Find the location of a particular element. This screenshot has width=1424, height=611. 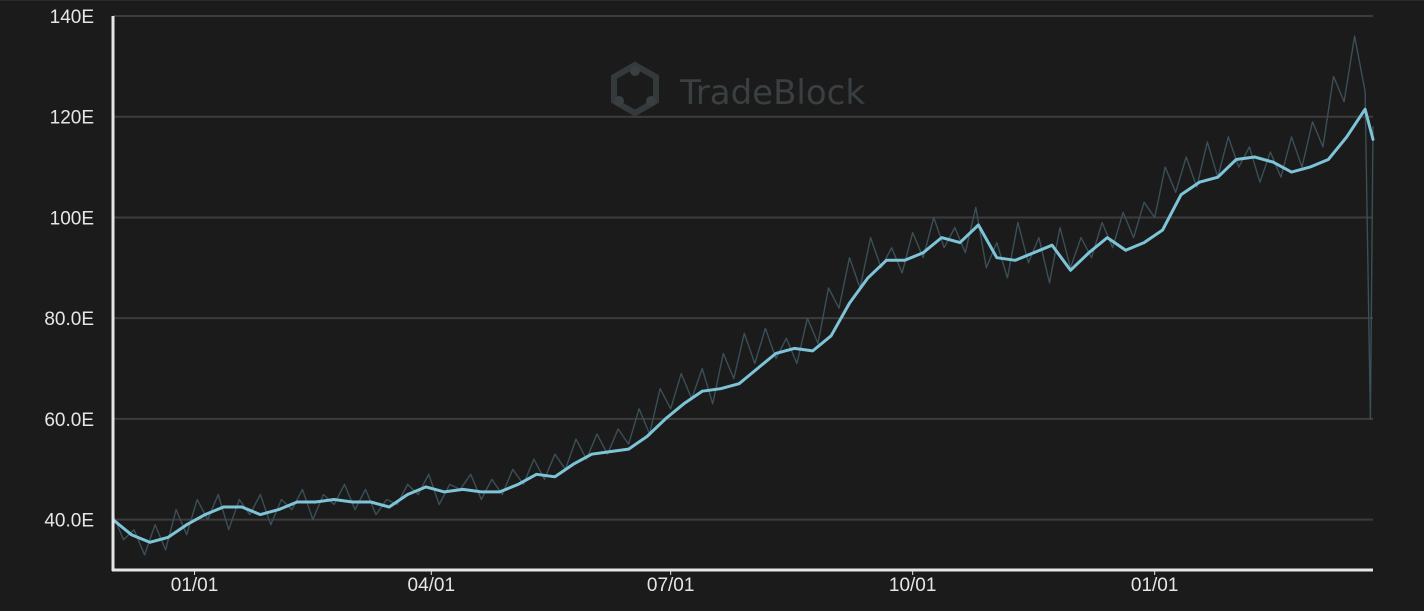

y-tick-label: 40.0E is located at coordinates (69, 521).